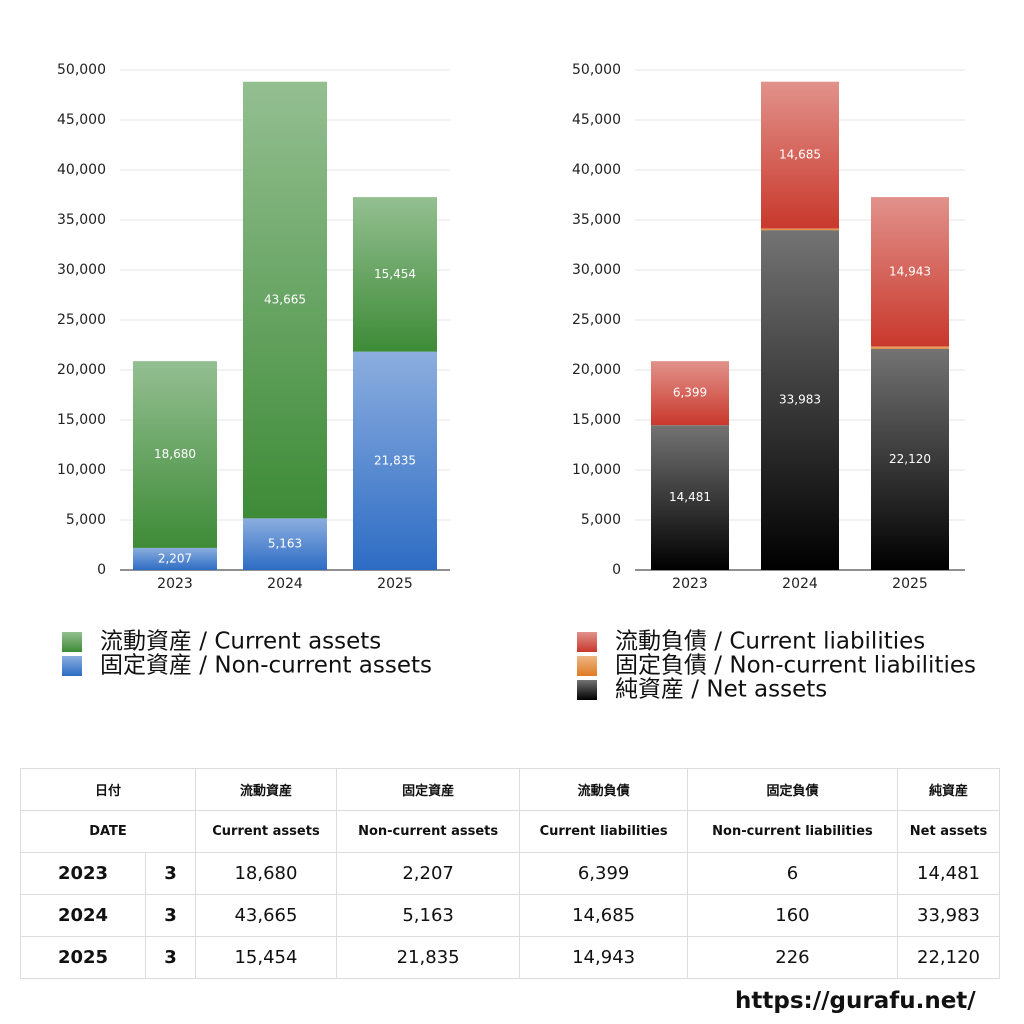 The height and width of the screenshot is (1024, 1024). I want to click on value-label: 15,454, so click(395, 274).